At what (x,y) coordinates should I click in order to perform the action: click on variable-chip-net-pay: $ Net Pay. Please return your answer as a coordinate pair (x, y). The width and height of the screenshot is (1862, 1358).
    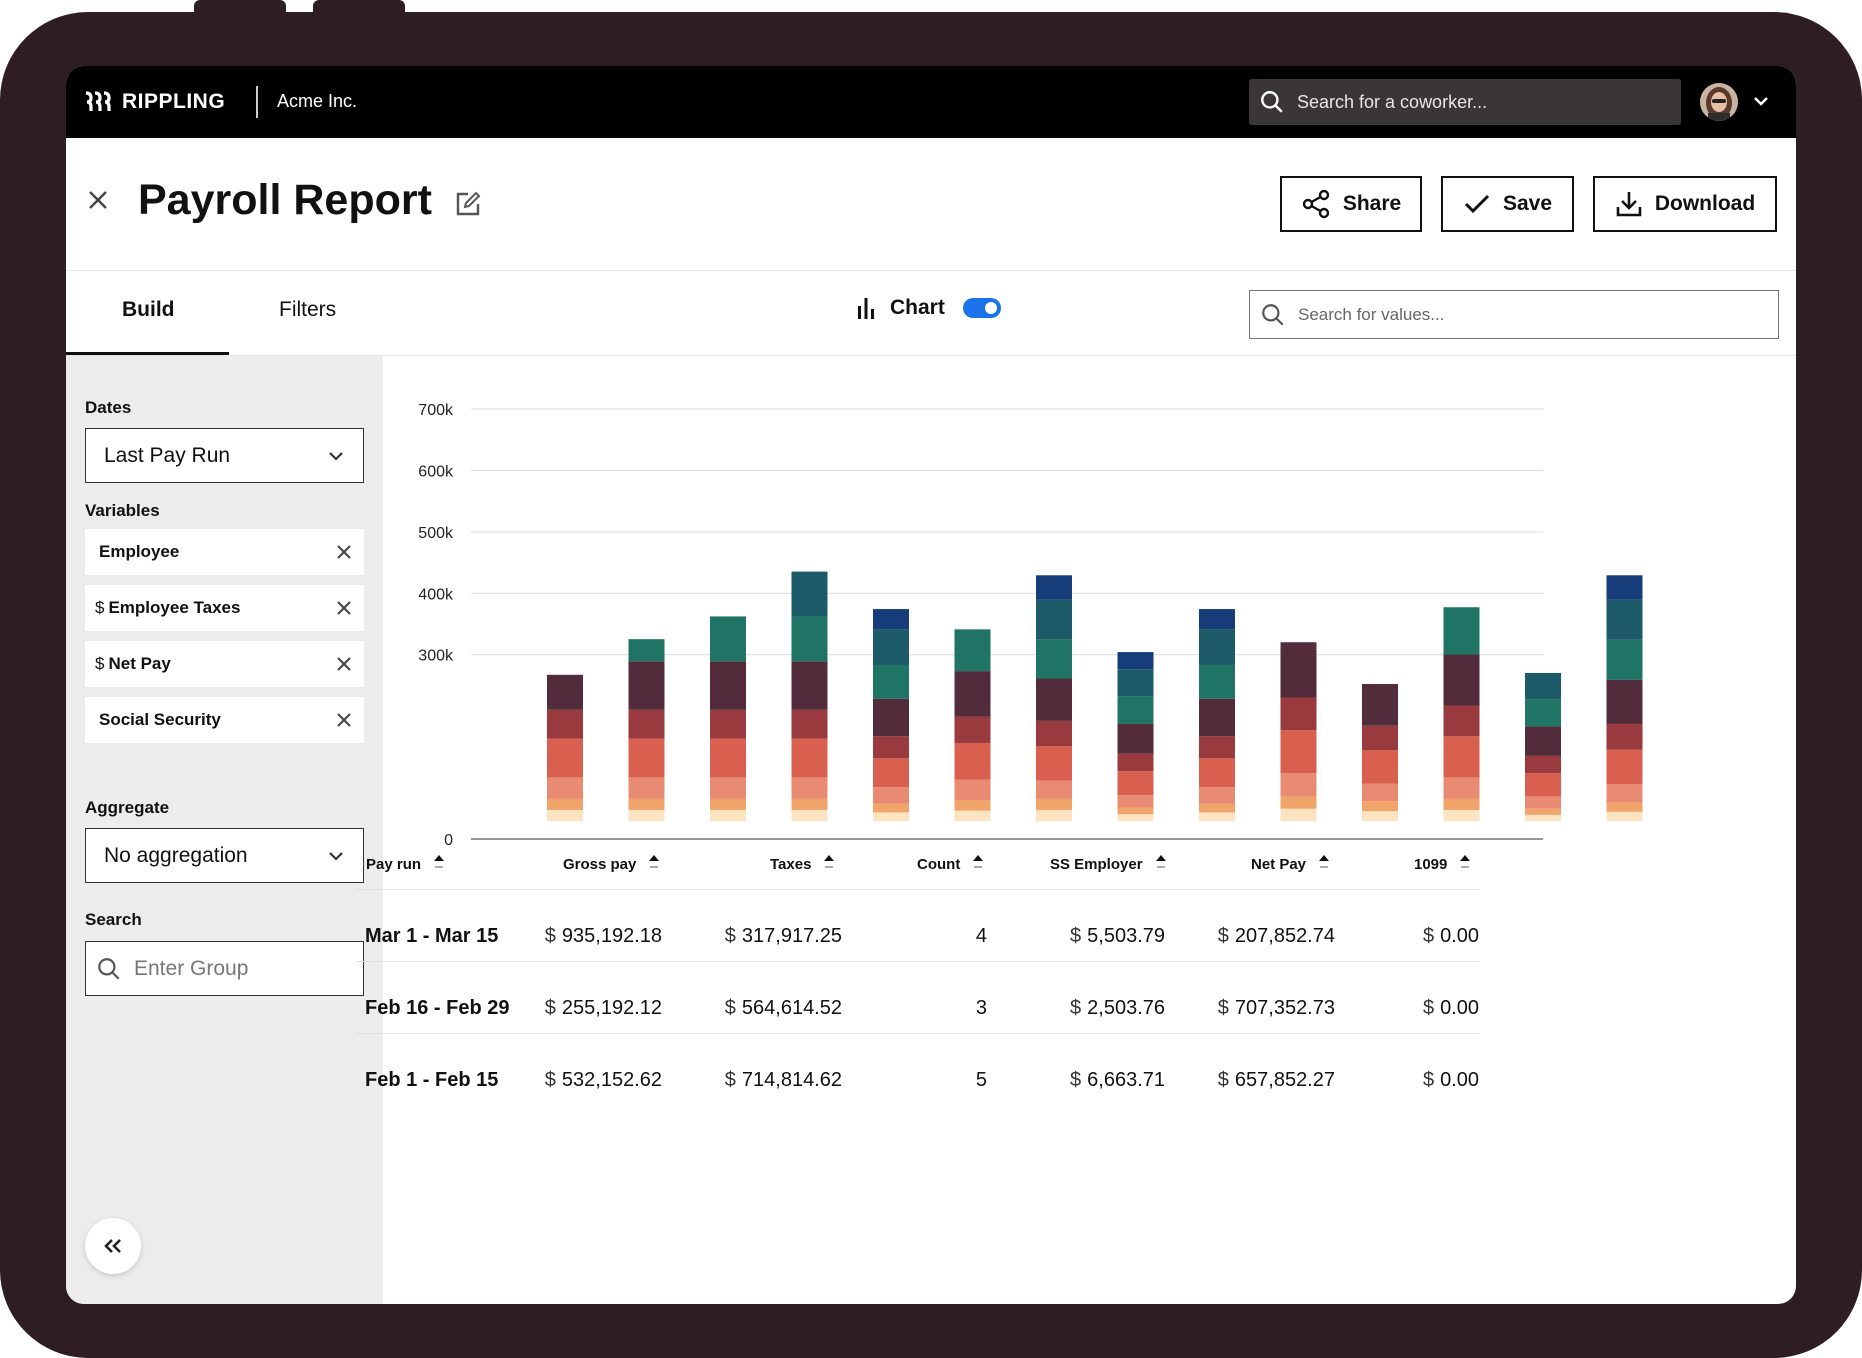
    Looking at the image, I should click on (224, 664).